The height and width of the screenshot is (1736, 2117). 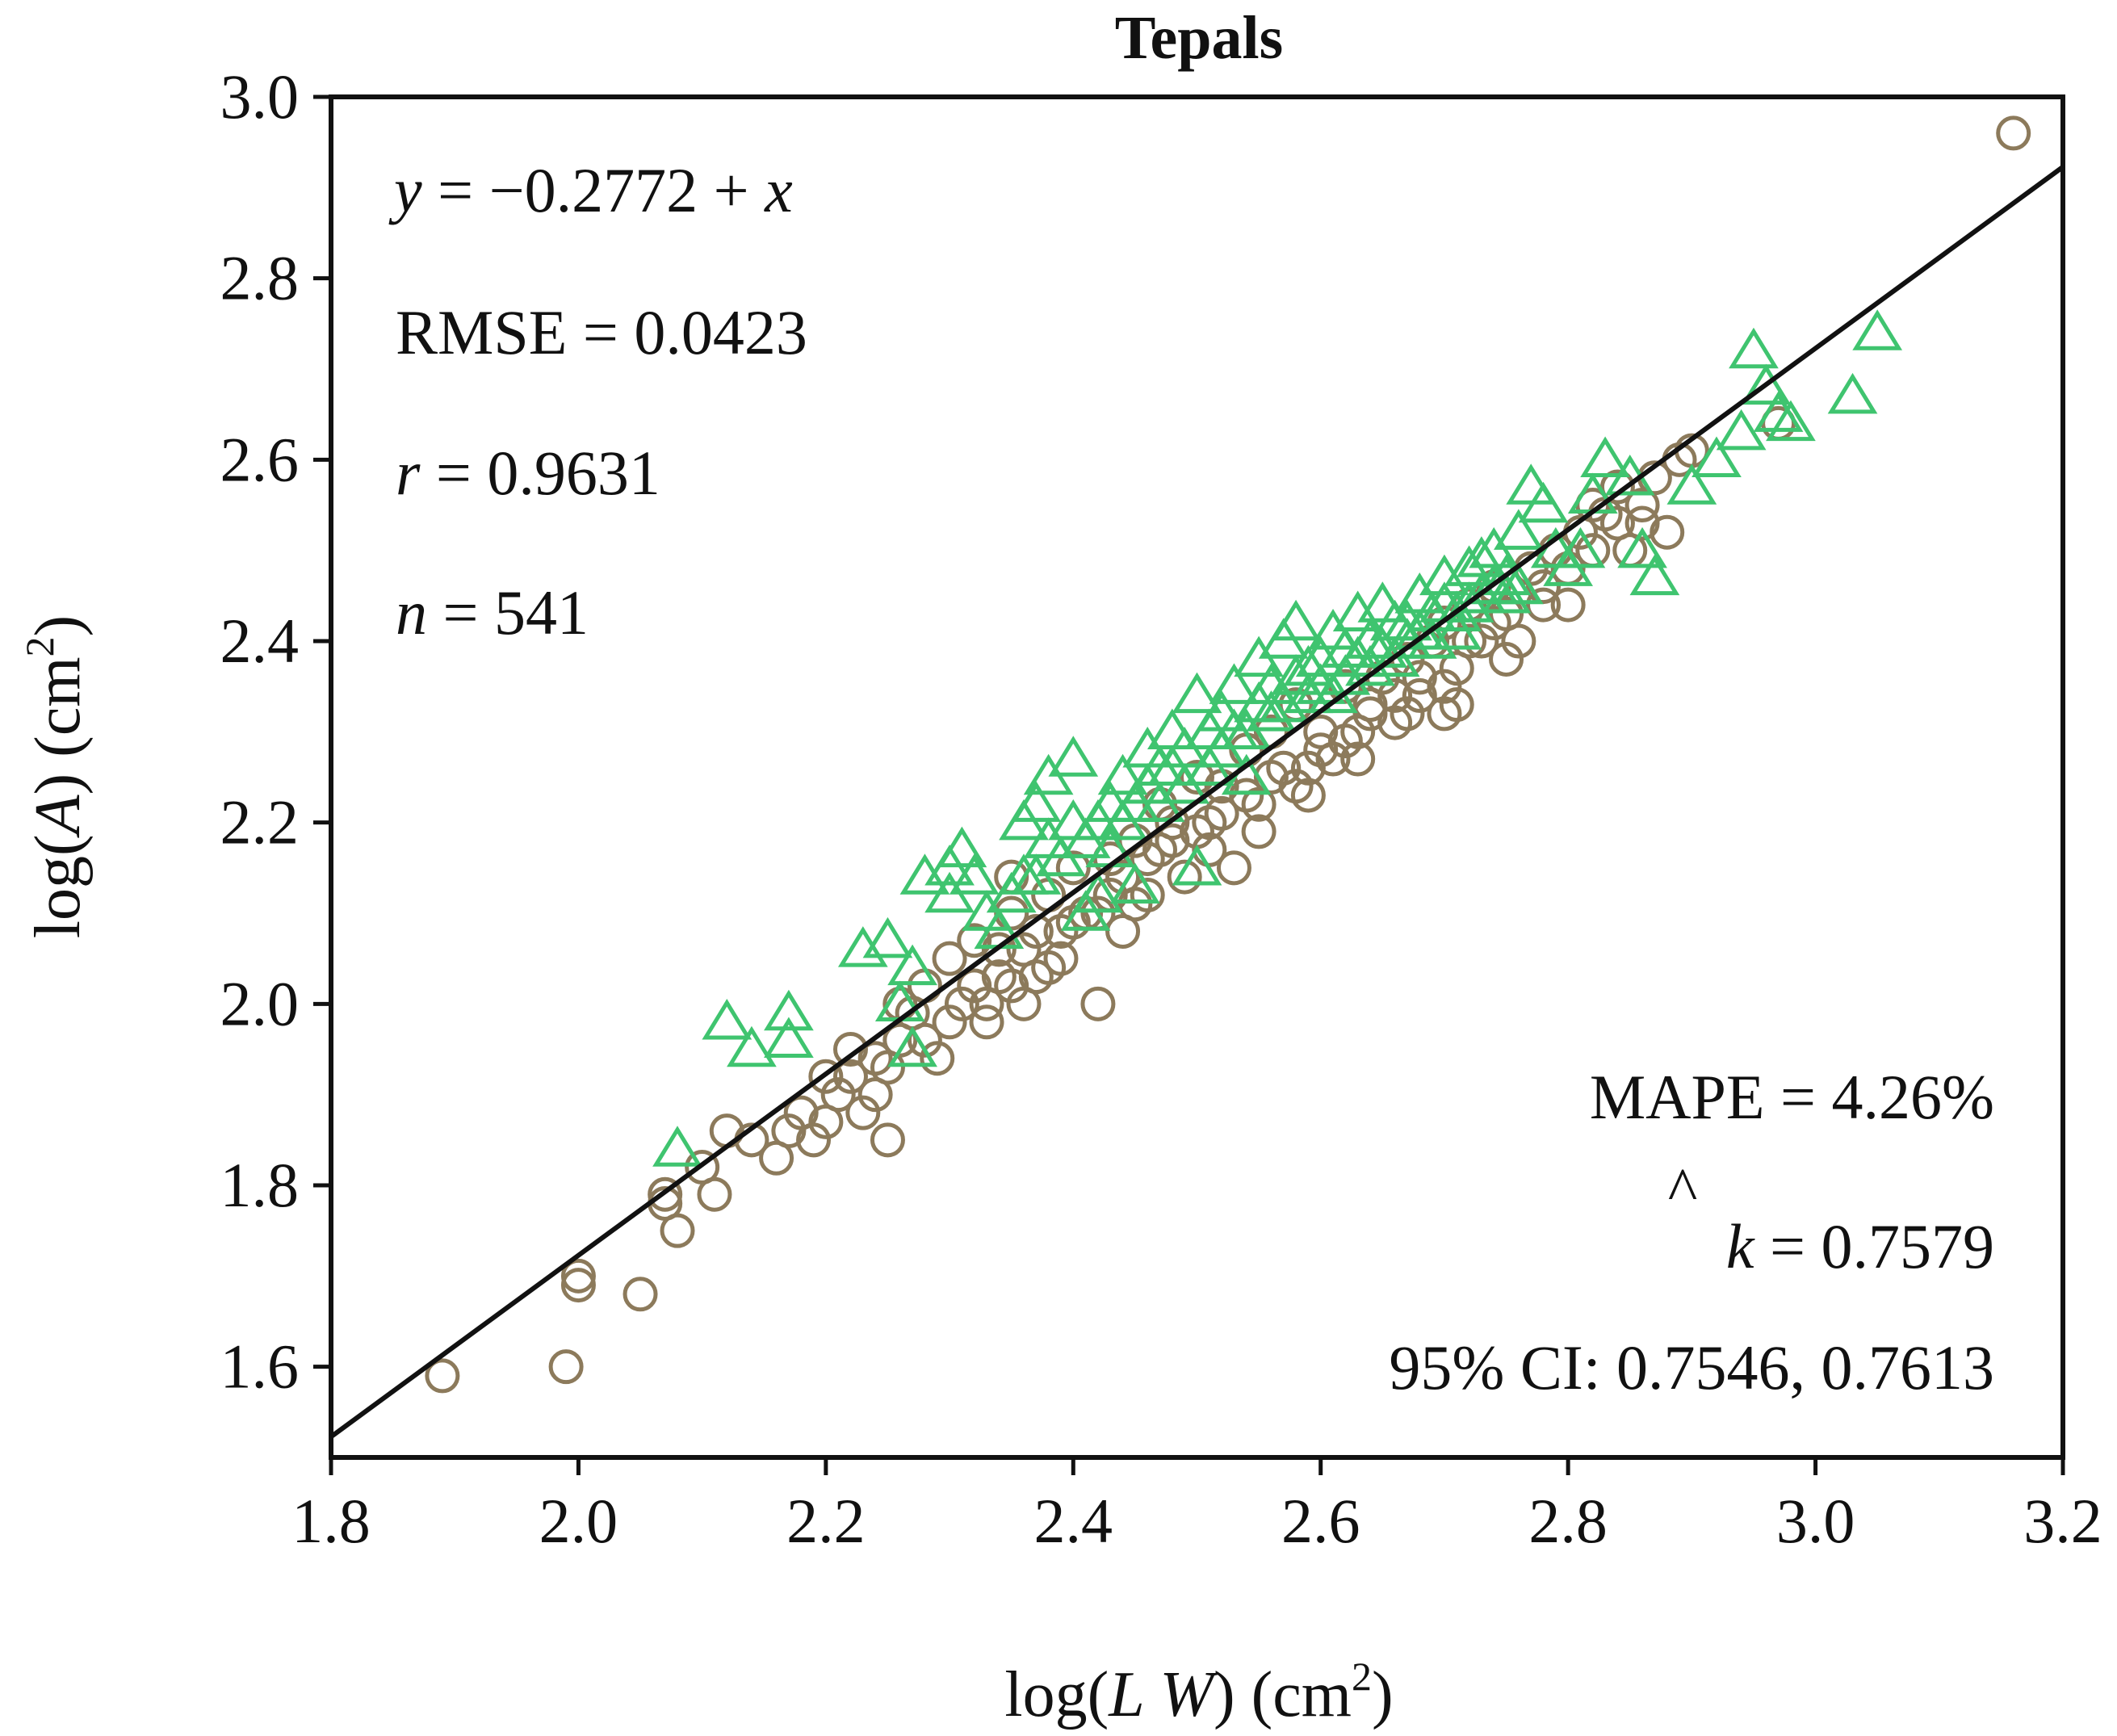 What do you see at coordinates (540, 473) in the screenshot?
I see `r-value: = 0.9631` at bounding box center [540, 473].